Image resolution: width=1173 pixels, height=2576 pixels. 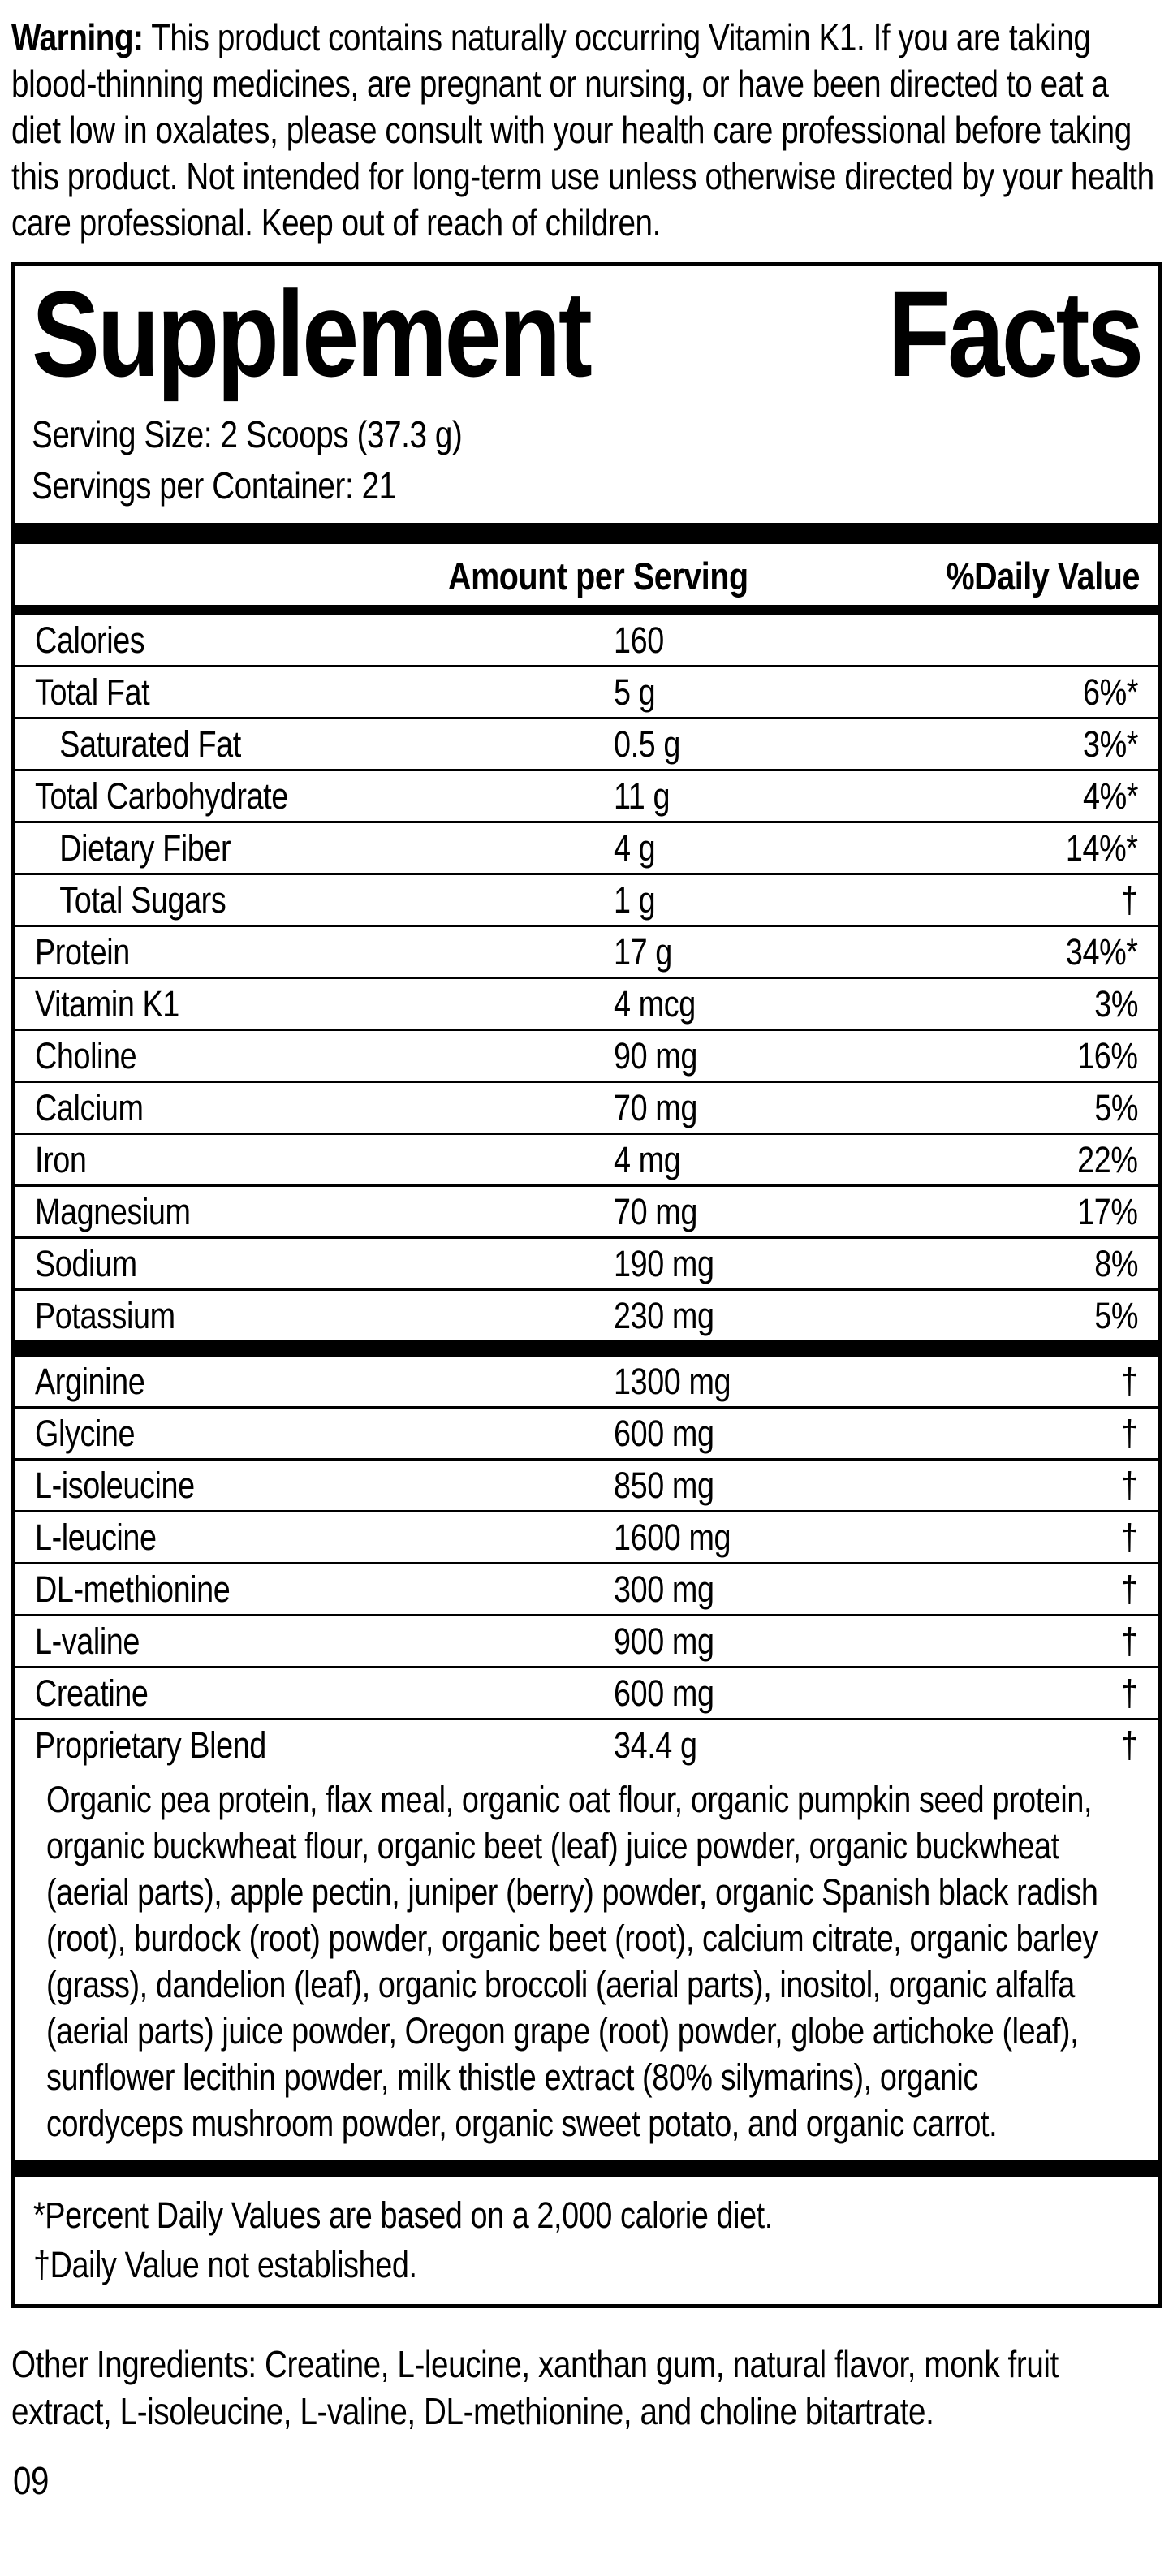 What do you see at coordinates (87, 1641) in the screenshot?
I see `nutrient-label: L-valine` at bounding box center [87, 1641].